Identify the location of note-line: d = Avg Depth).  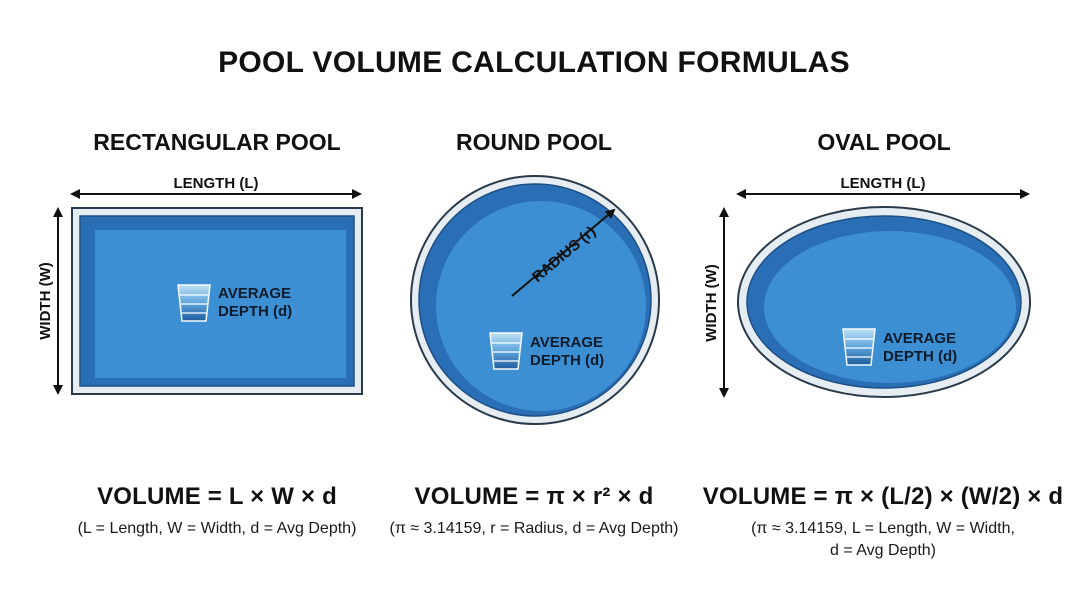
(883, 550).